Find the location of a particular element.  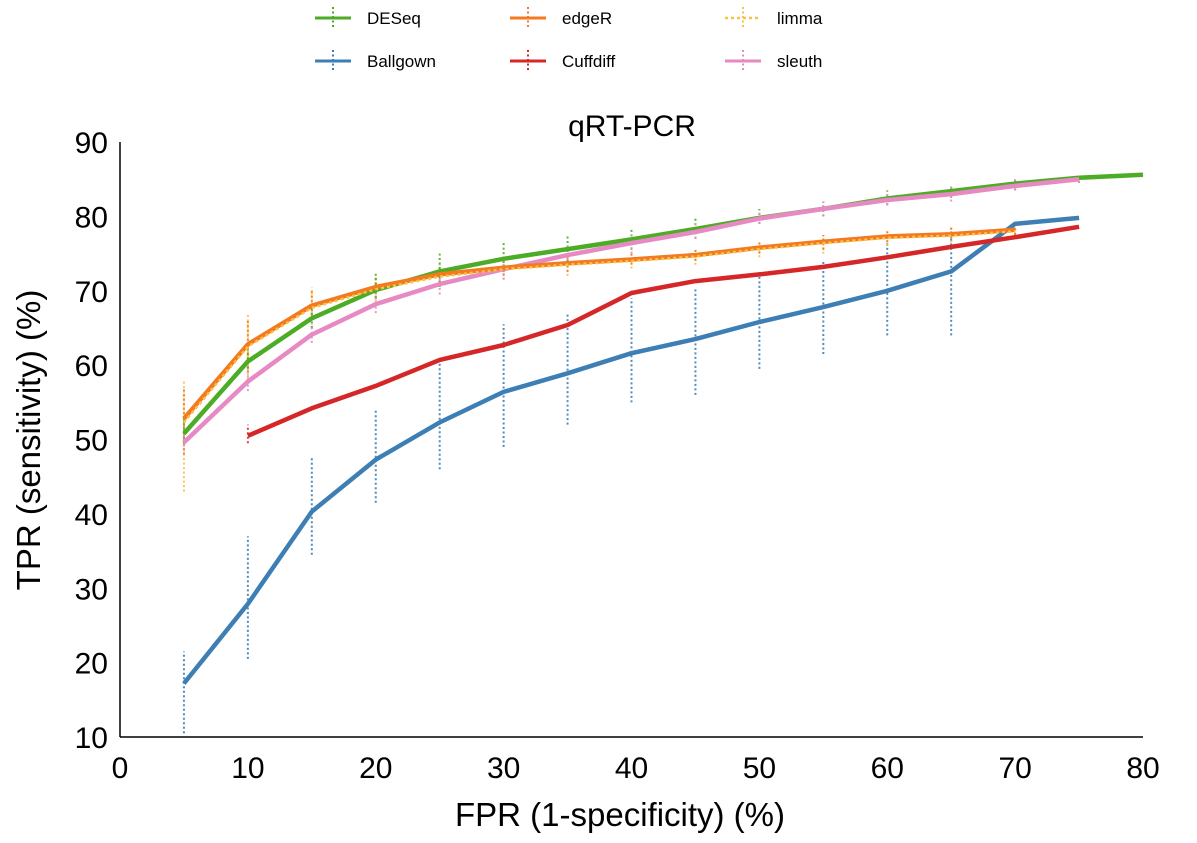

chart-title: qRT-PCR is located at coordinates (632, 126).